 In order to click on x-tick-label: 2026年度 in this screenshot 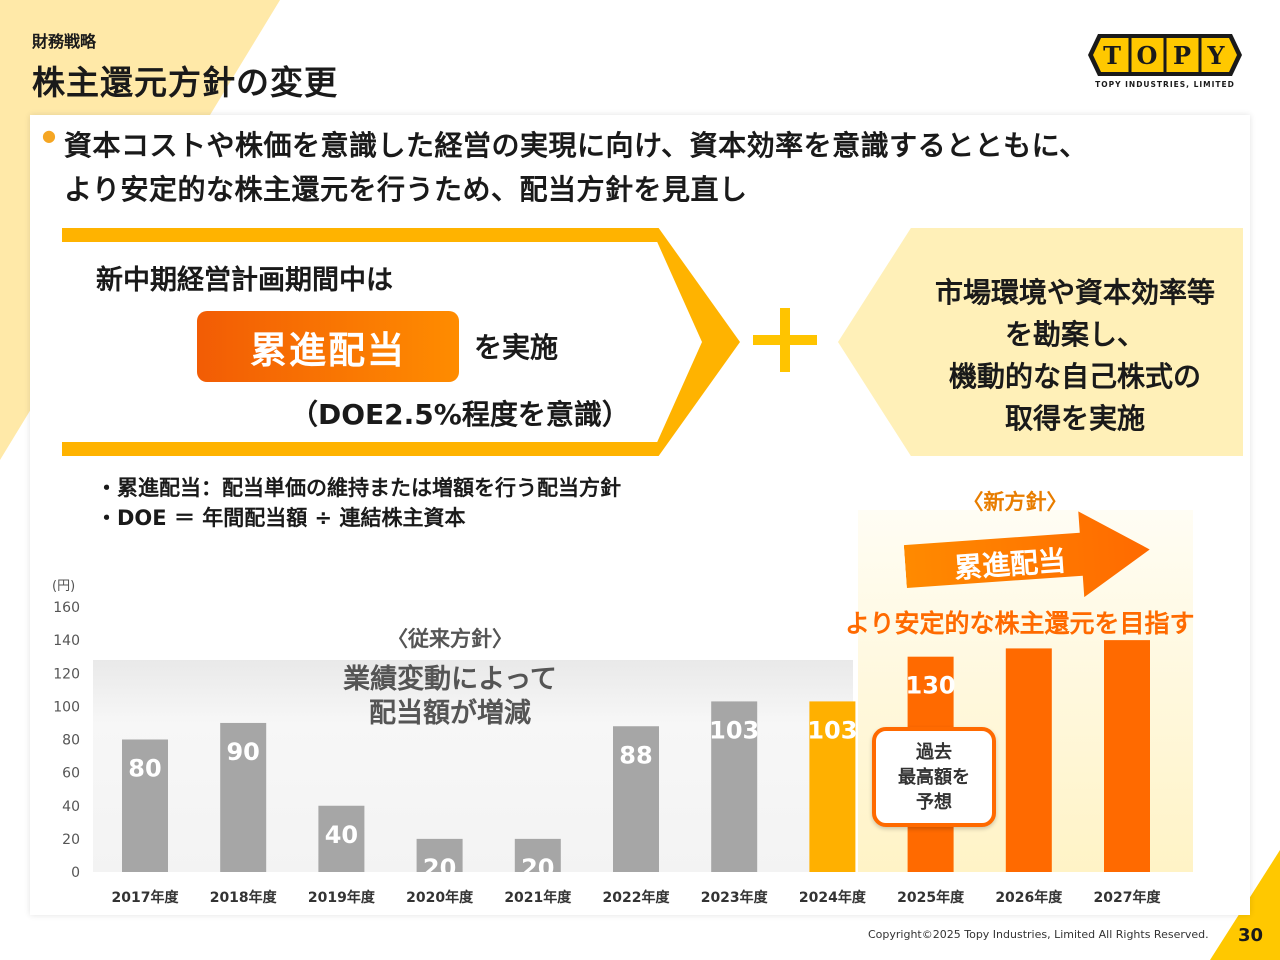, I will do `click(1029, 897)`.